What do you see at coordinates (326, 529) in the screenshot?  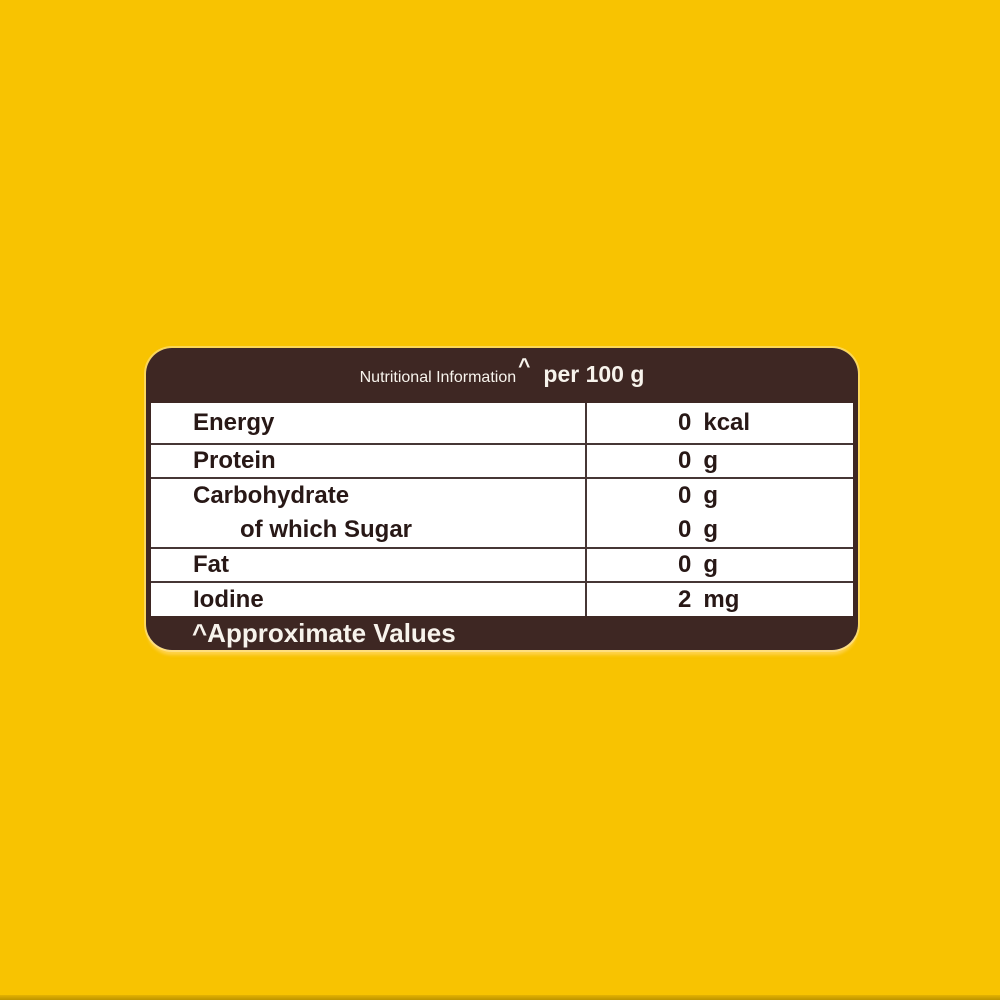 I see `row-label: of which Sugar` at bounding box center [326, 529].